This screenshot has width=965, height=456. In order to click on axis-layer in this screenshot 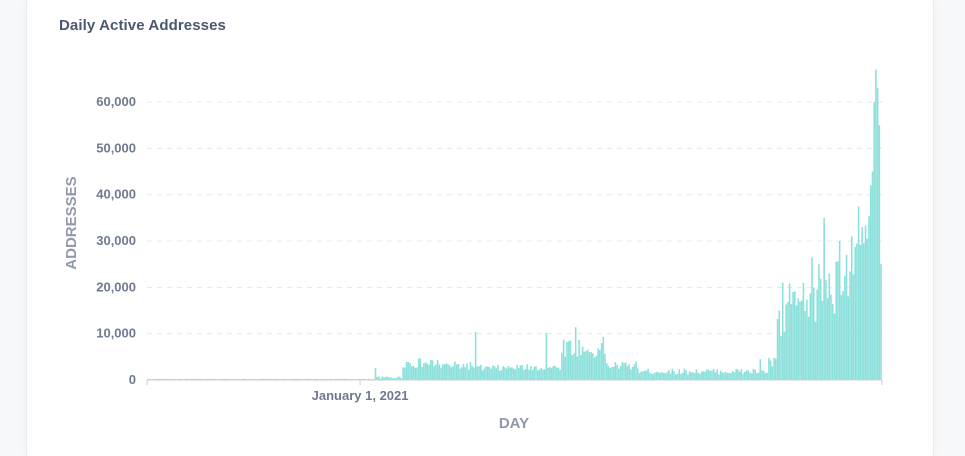, I will do `click(514, 382)`.